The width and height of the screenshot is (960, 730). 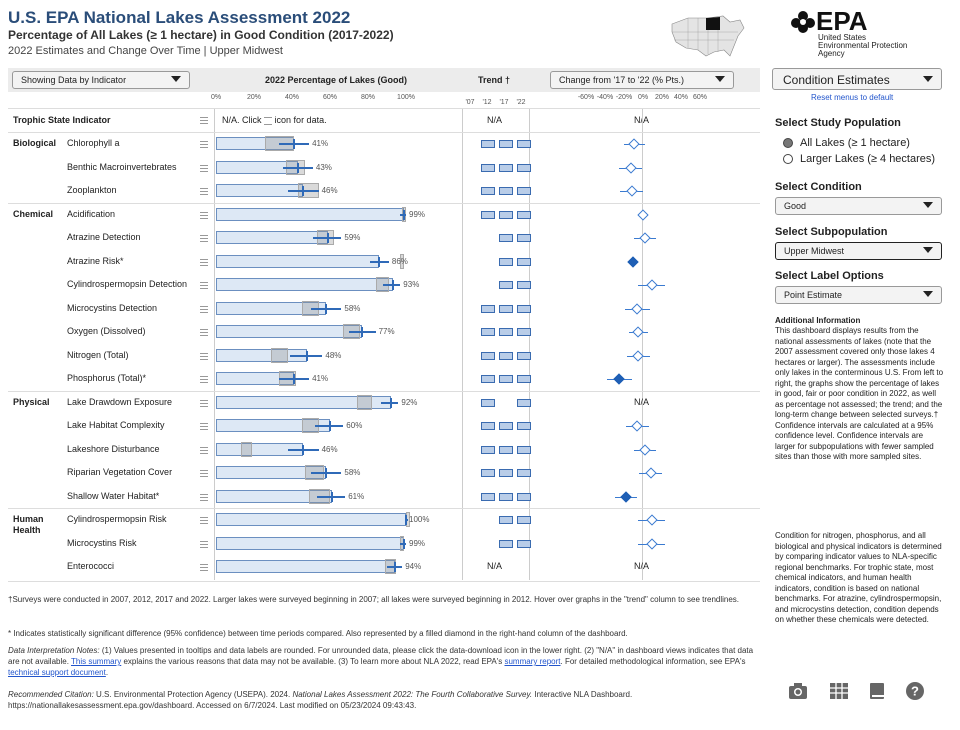 What do you see at coordinates (839, 691) in the screenshot?
I see `table-download-icon` at bounding box center [839, 691].